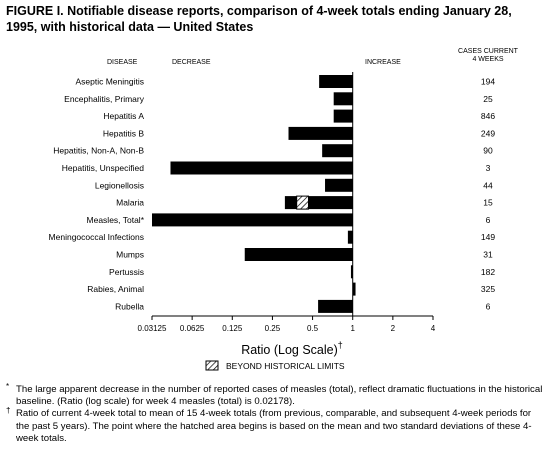  Describe the element at coordinates (313, 328) in the screenshot. I see `x-tick-label: 0.5` at that location.